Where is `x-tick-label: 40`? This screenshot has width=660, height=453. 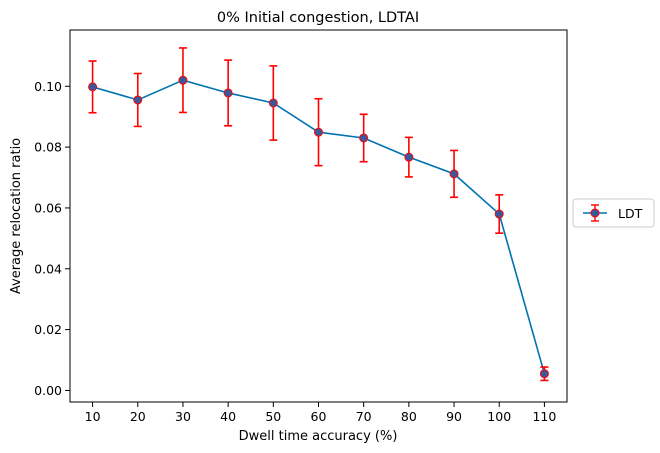
x-tick-label: 40 is located at coordinates (228, 416).